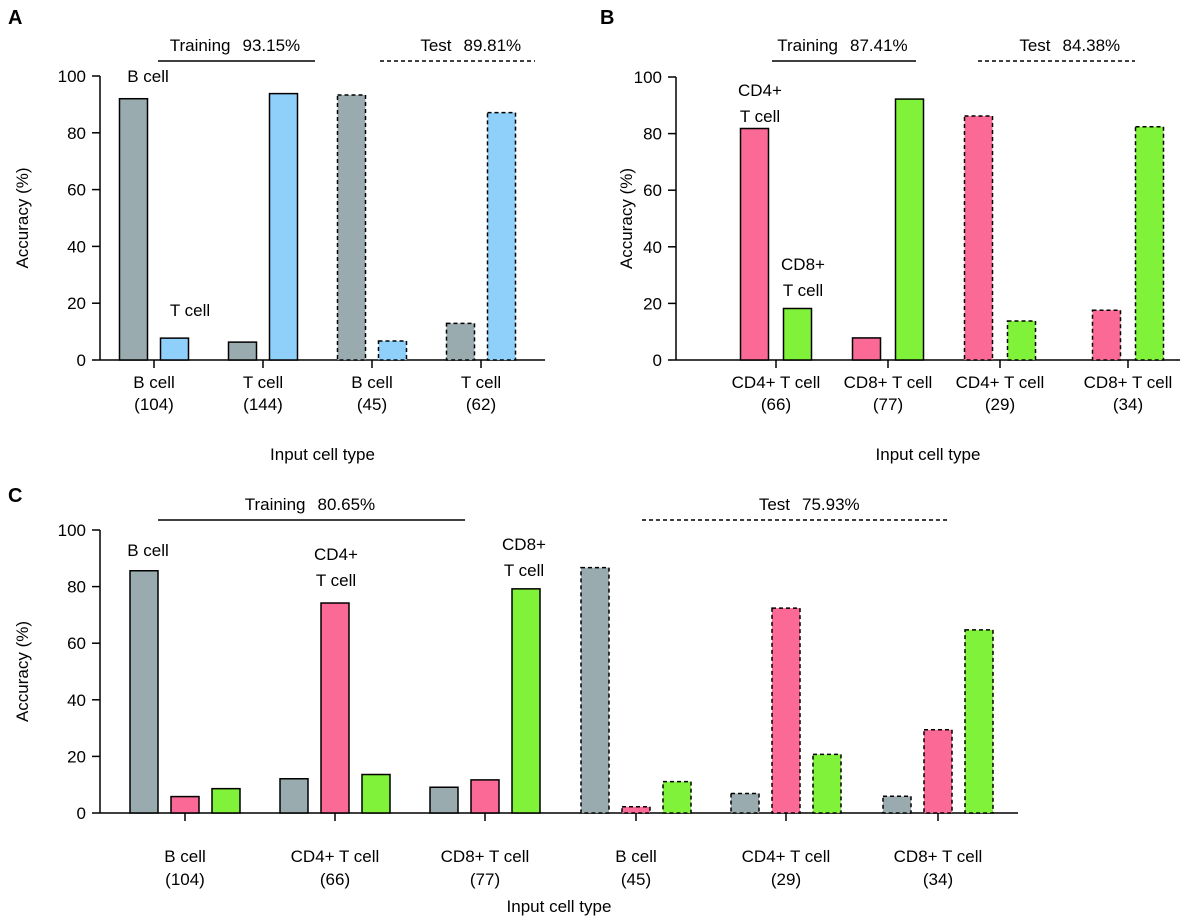  Describe the element at coordinates (493, 45) in the screenshot. I see `group-accuracy: 89.81%` at that location.